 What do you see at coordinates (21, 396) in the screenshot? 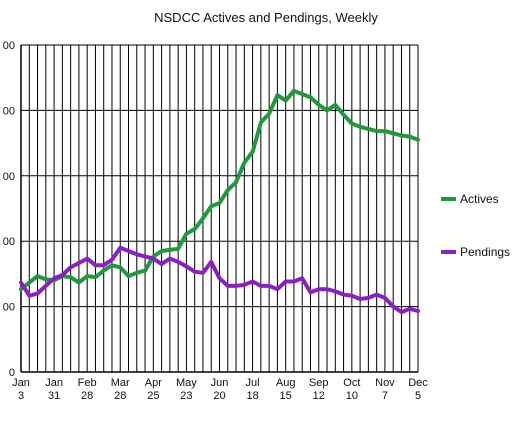
I see `x-tick-label-day: 3` at bounding box center [21, 396].